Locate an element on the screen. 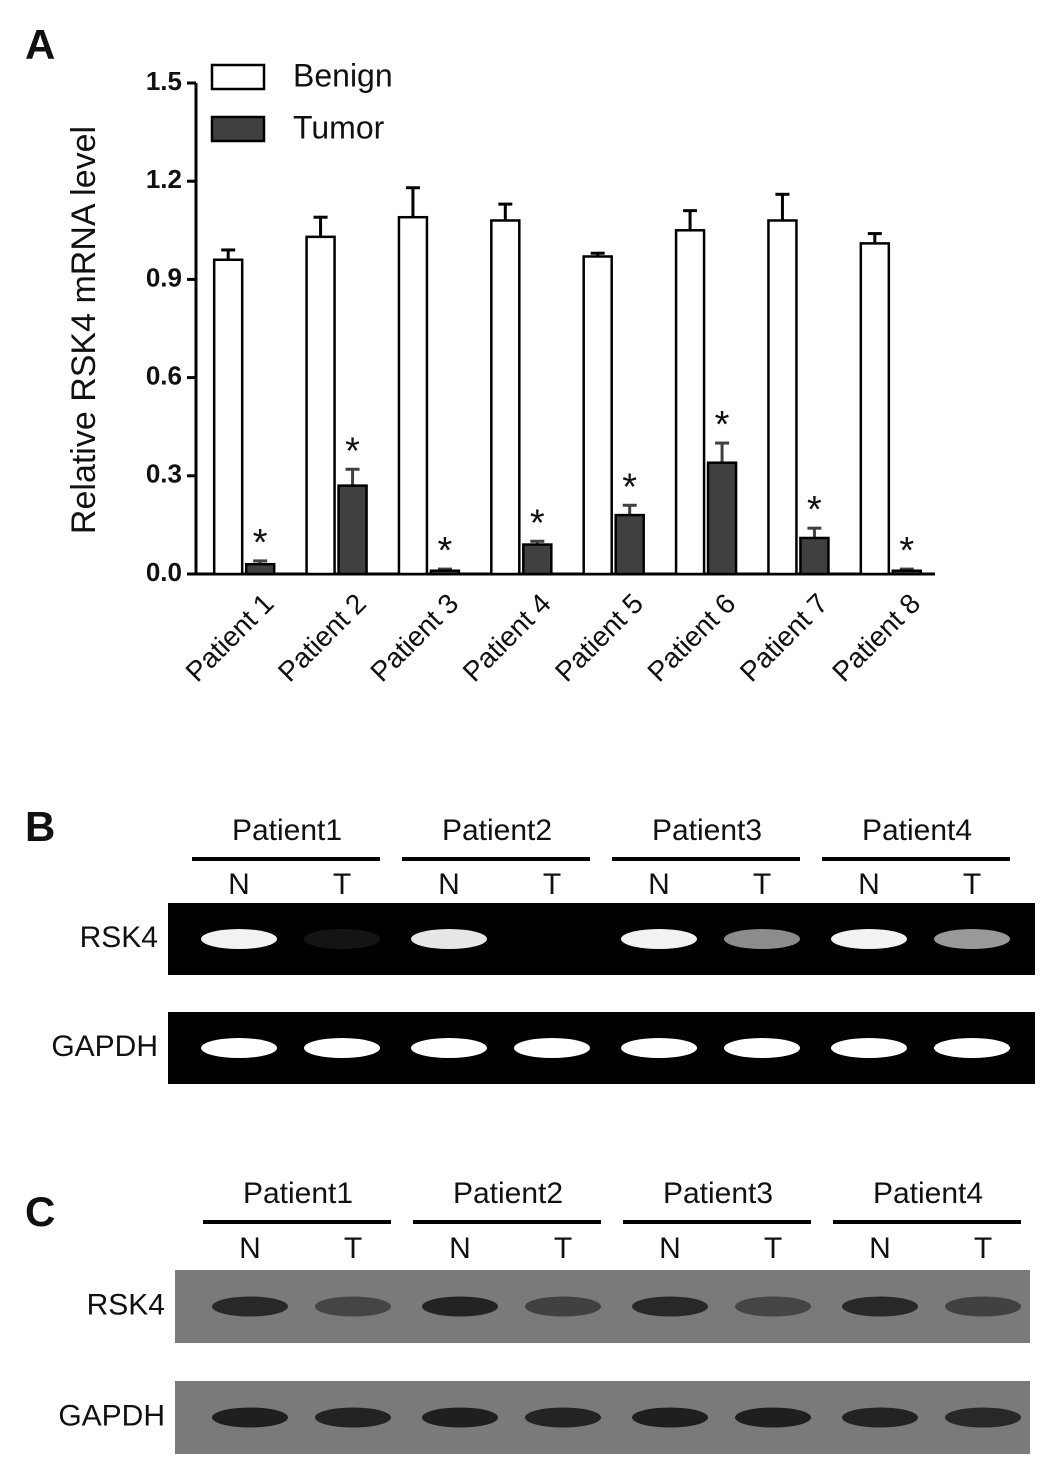 The width and height of the screenshot is (1063, 1475). panel-label: C is located at coordinates (40, 1211).